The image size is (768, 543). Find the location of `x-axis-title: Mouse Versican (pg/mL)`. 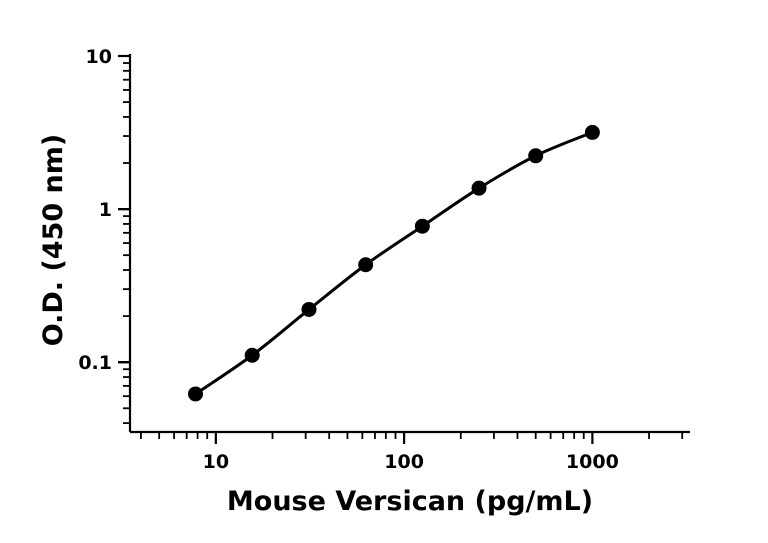

x-axis-title: Mouse Versican (pg/mL) is located at coordinates (410, 501).